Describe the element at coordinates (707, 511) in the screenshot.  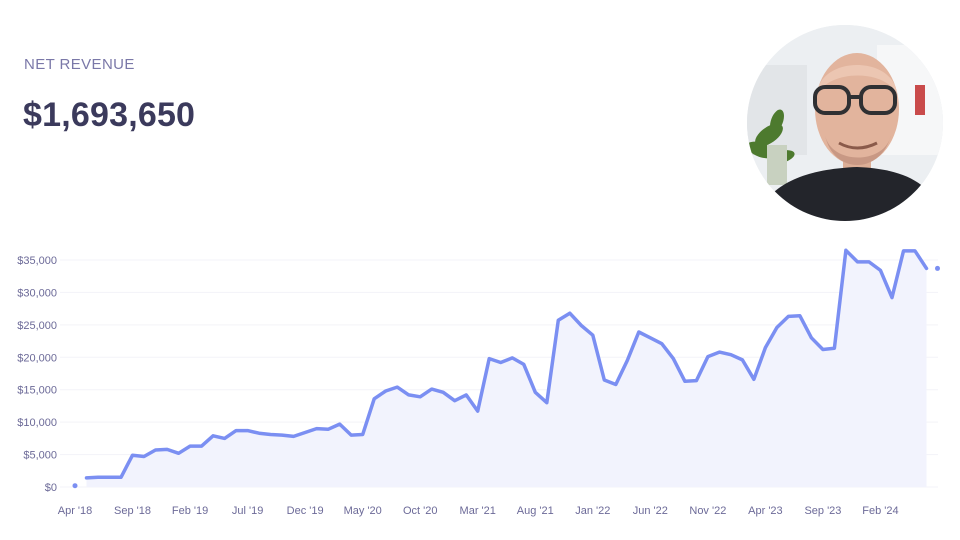
I see `x-tick-label: Nov '22` at that location.